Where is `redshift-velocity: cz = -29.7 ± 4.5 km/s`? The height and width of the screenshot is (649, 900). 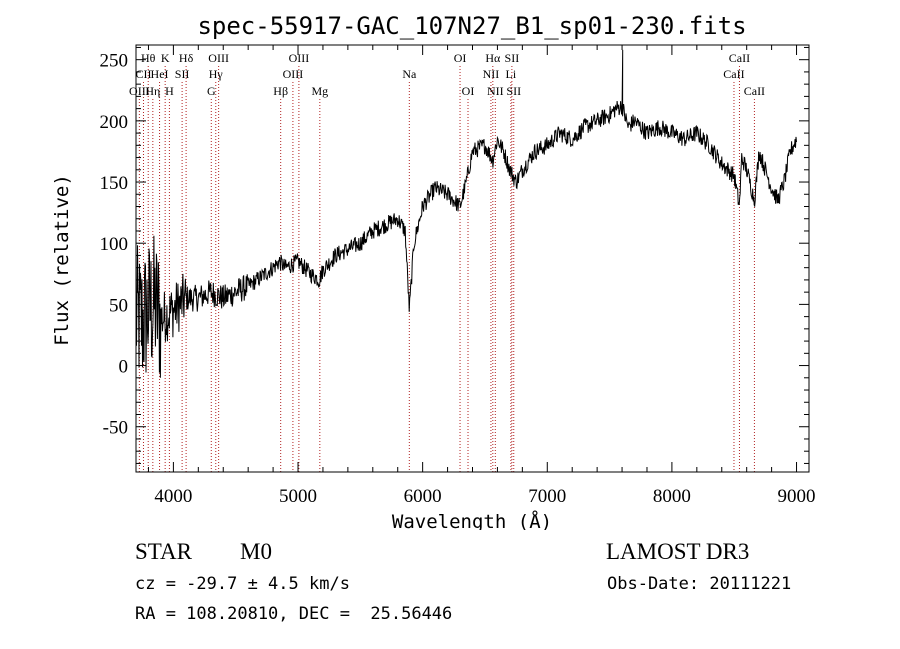 redshift-velocity: cz = -29.7 ± 4.5 km/s is located at coordinates (242, 584).